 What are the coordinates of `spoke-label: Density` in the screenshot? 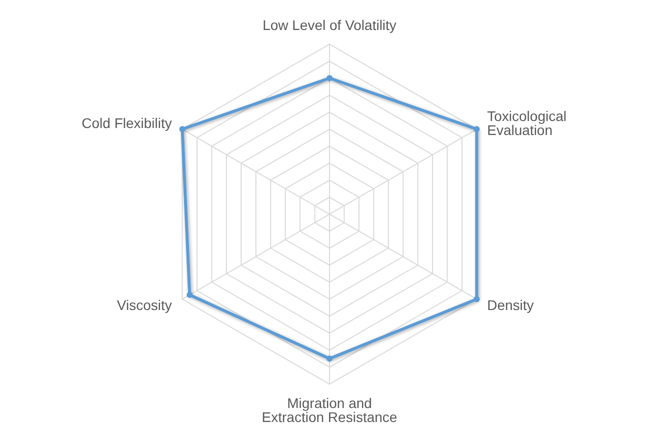 It's located at (510, 305).